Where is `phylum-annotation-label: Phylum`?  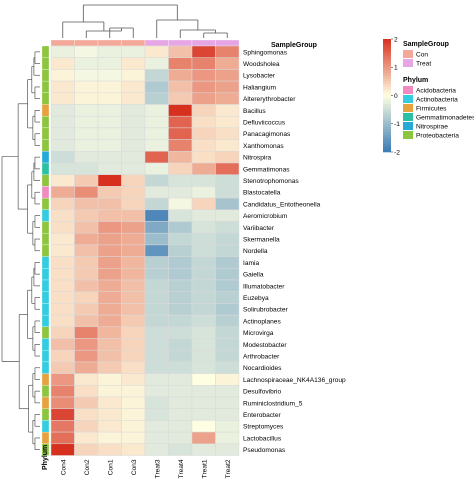
phylum-annotation-label: Phylum is located at coordinates (45, 457).